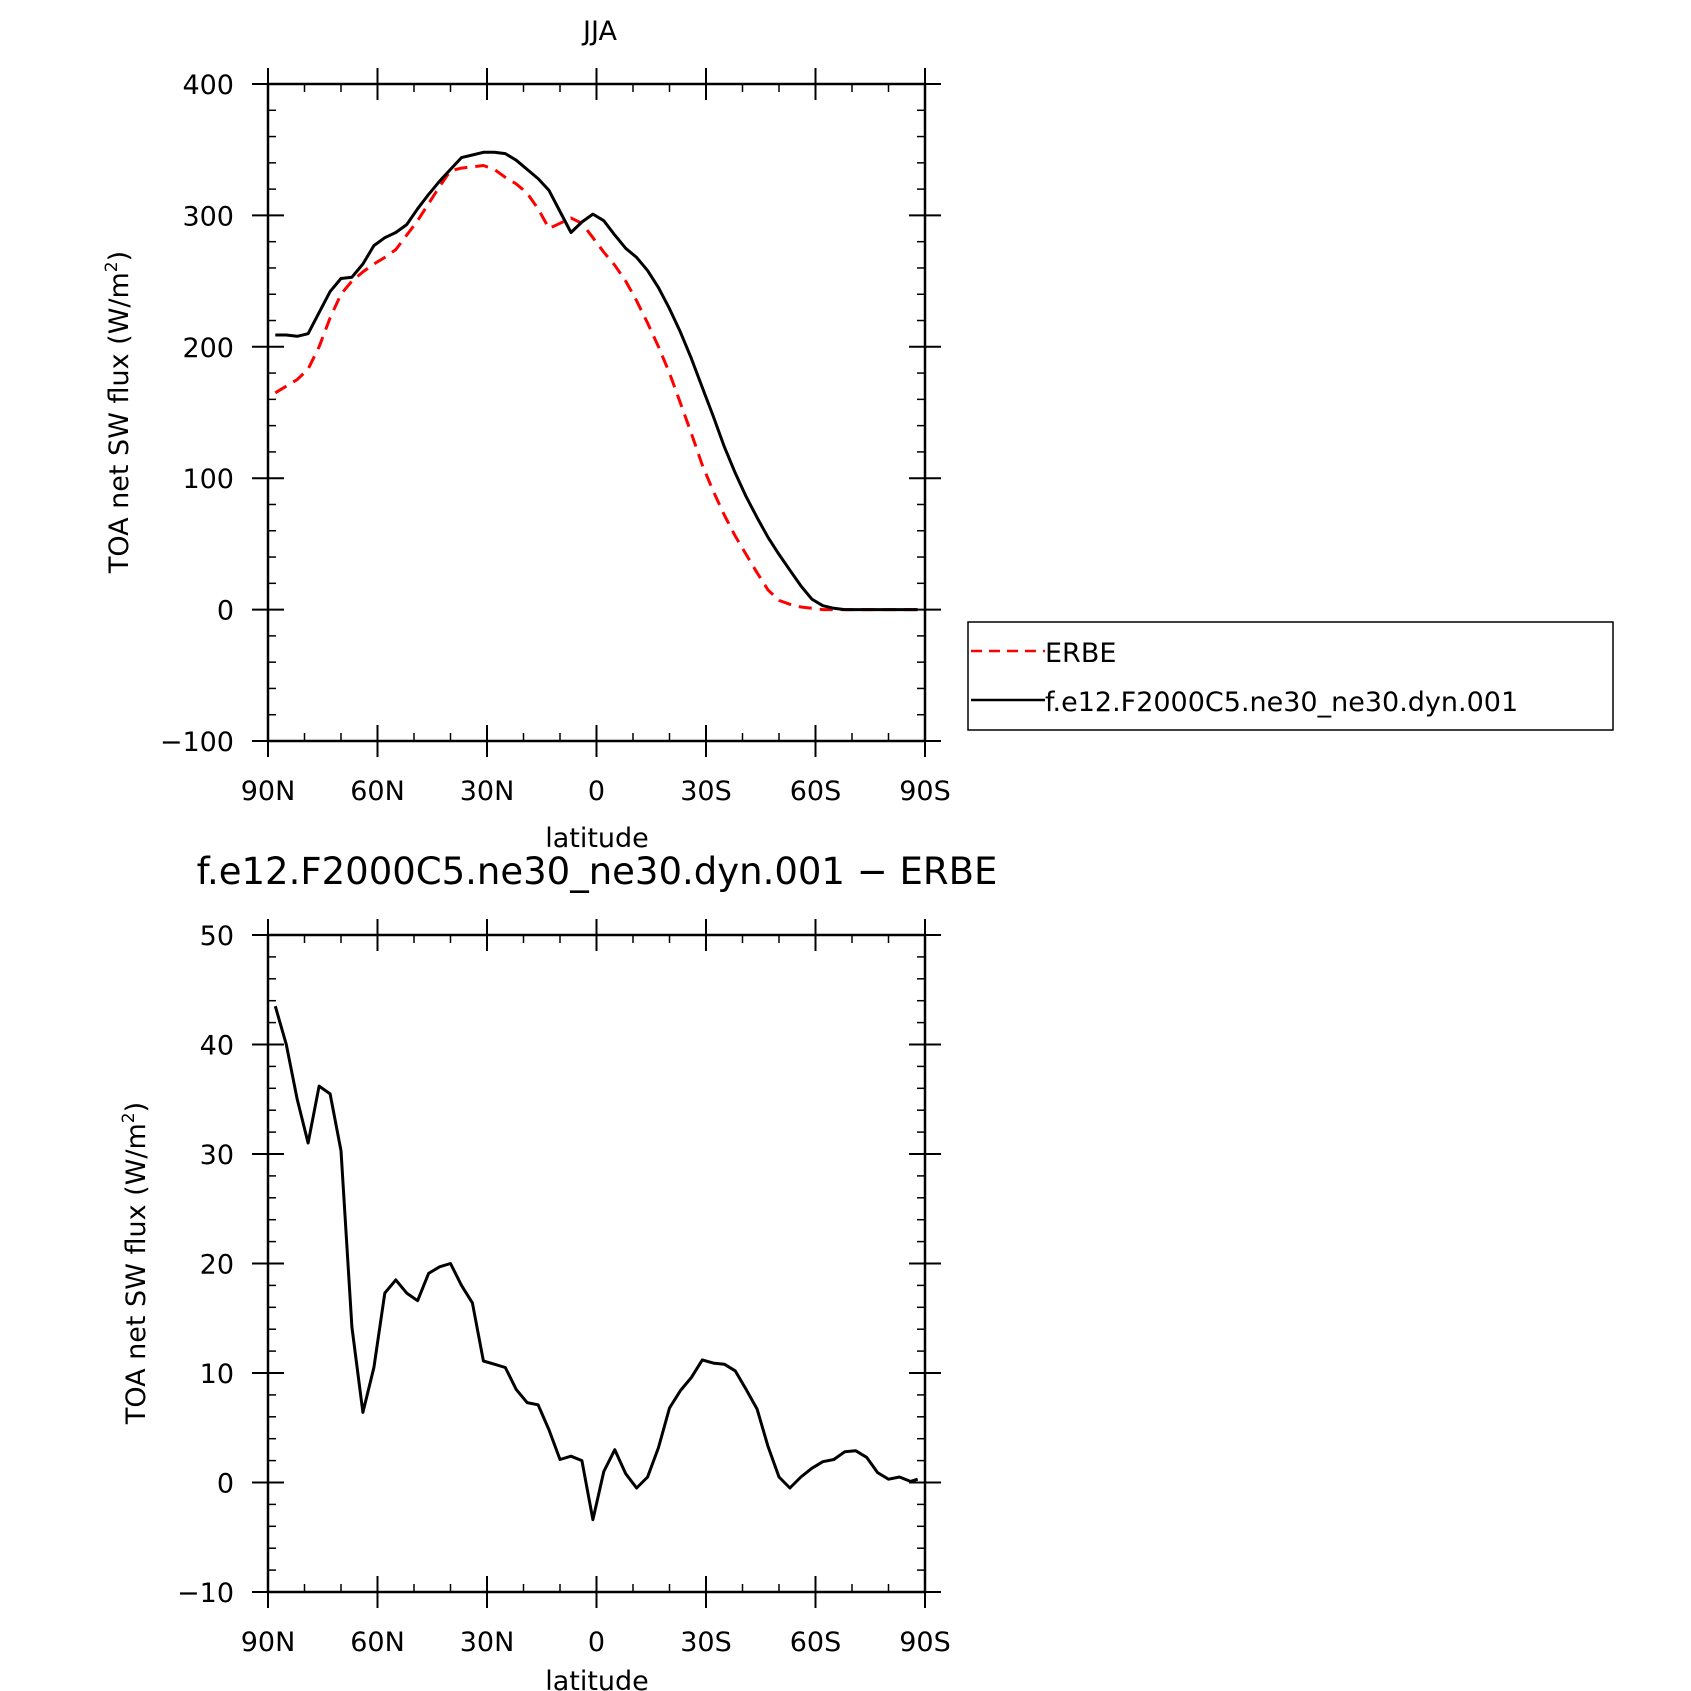 The image size is (1691, 1691). What do you see at coordinates (816, 1642) in the screenshot?
I see `bottom-xtick-label: 60S` at bounding box center [816, 1642].